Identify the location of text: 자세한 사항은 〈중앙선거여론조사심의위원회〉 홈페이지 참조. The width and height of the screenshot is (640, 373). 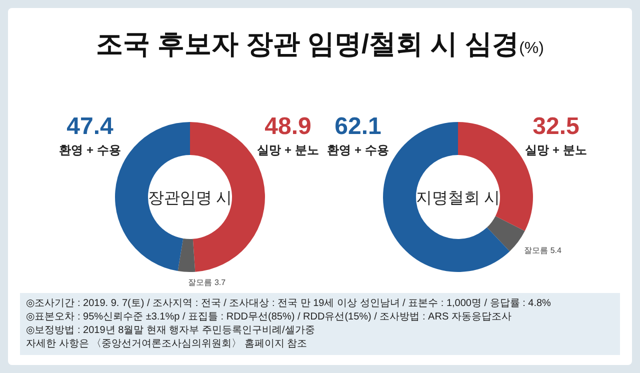
(167, 344).